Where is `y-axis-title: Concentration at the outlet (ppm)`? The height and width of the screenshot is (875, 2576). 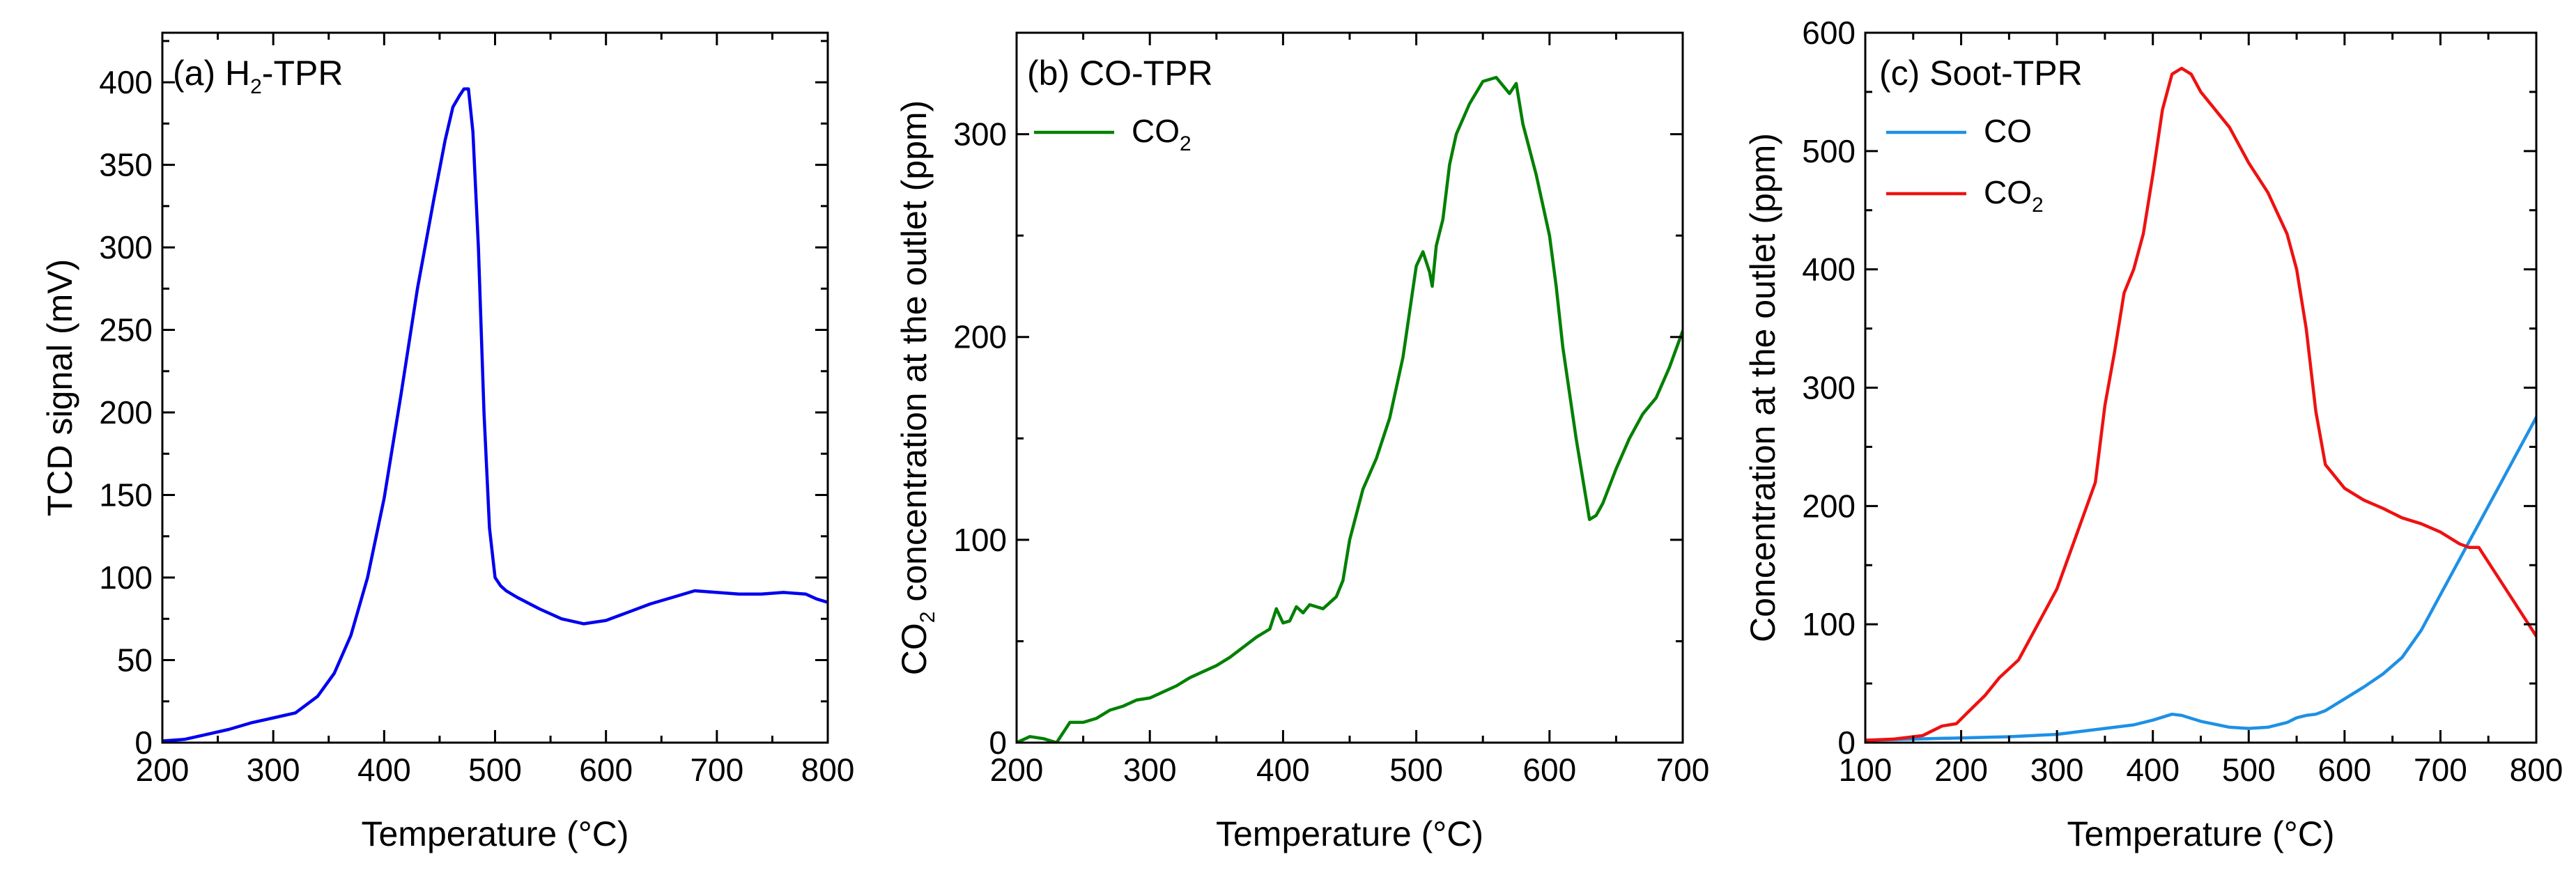 y-axis-title: Concentration at the outlet (ppm) is located at coordinates (1762, 387).